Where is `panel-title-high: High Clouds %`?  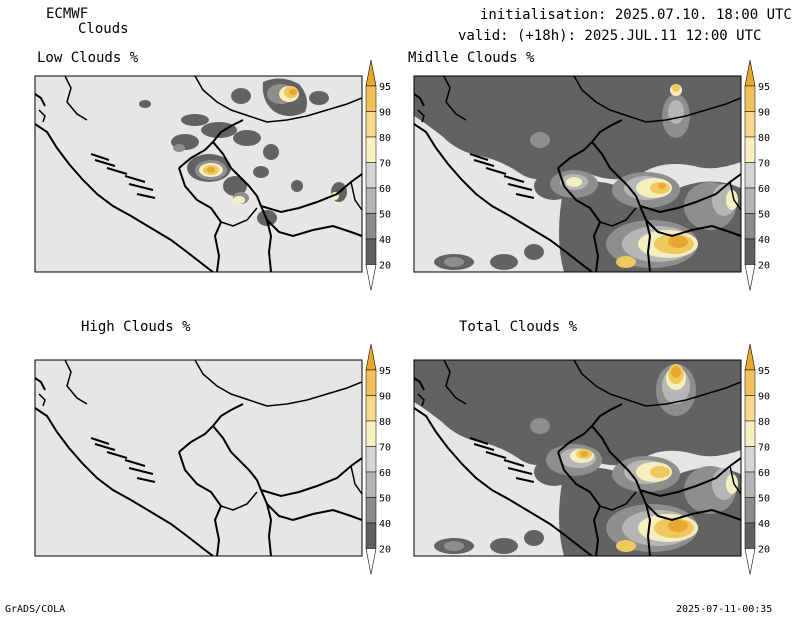 panel-title-high: High Clouds % is located at coordinates (136, 327).